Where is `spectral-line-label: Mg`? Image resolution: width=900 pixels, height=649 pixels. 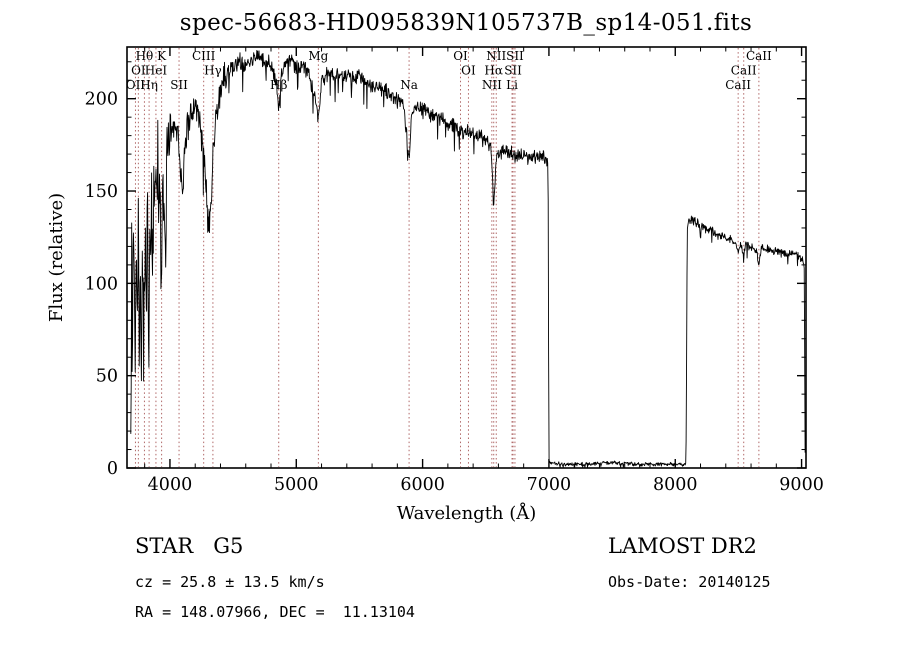
spectral-line-label: Mg is located at coordinates (318, 56).